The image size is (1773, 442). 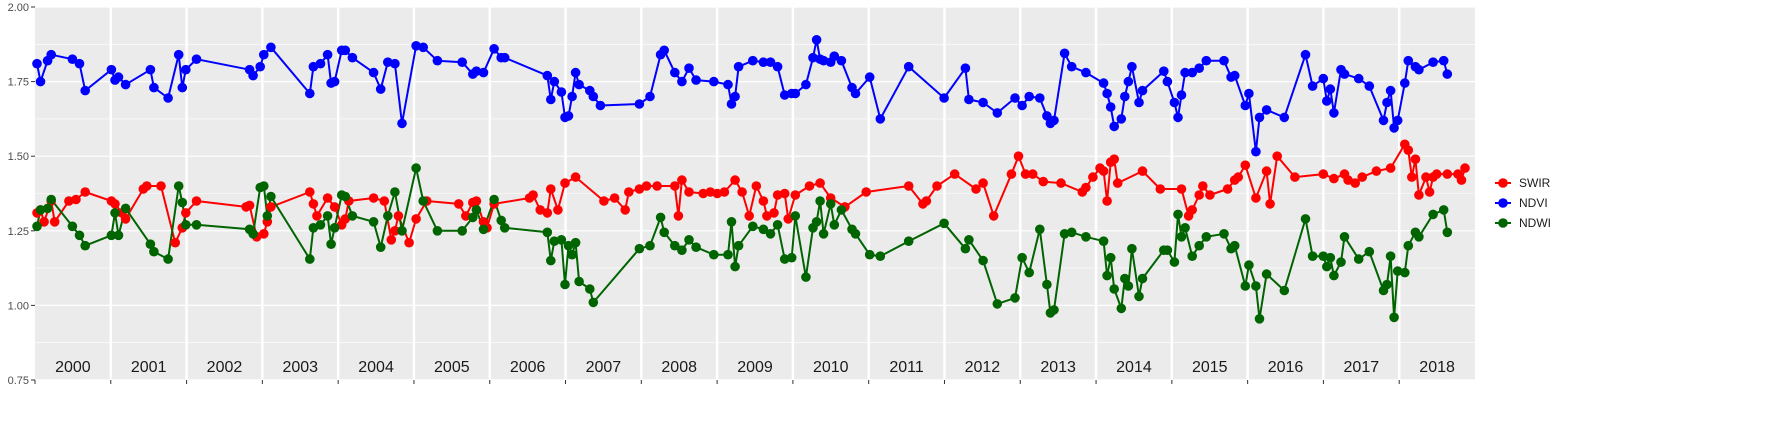 I want to click on year-label: 2008, so click(x=679, y=367).